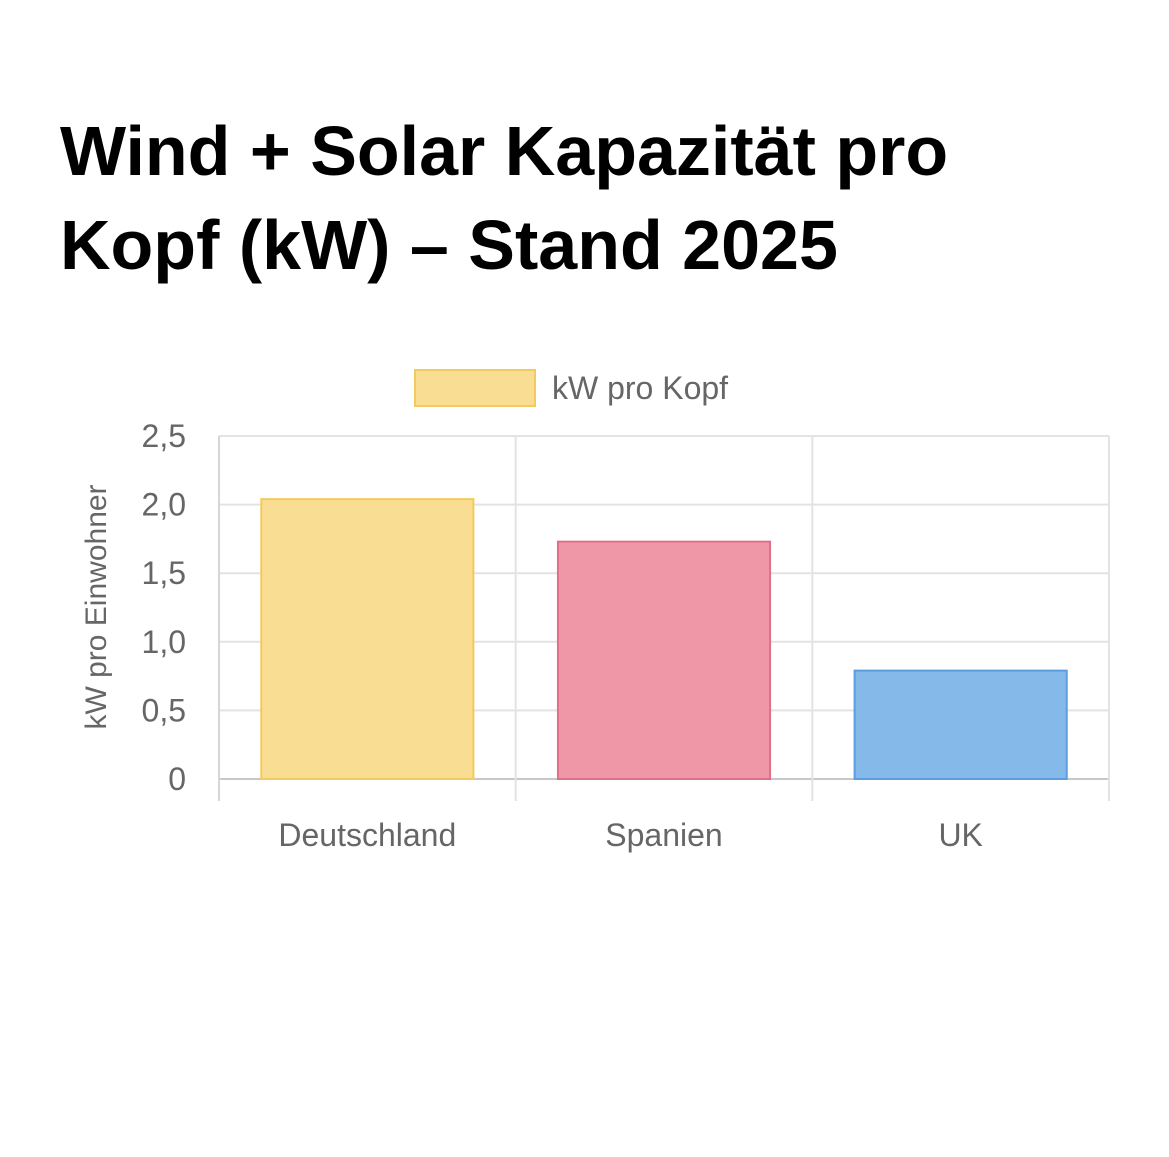 Image resolution: width=1169 pixels, height=1157 pixels. Describe the element at coordinates (663, 835) in the screenshot. I see `x-tick-label: Spanien` at that location.